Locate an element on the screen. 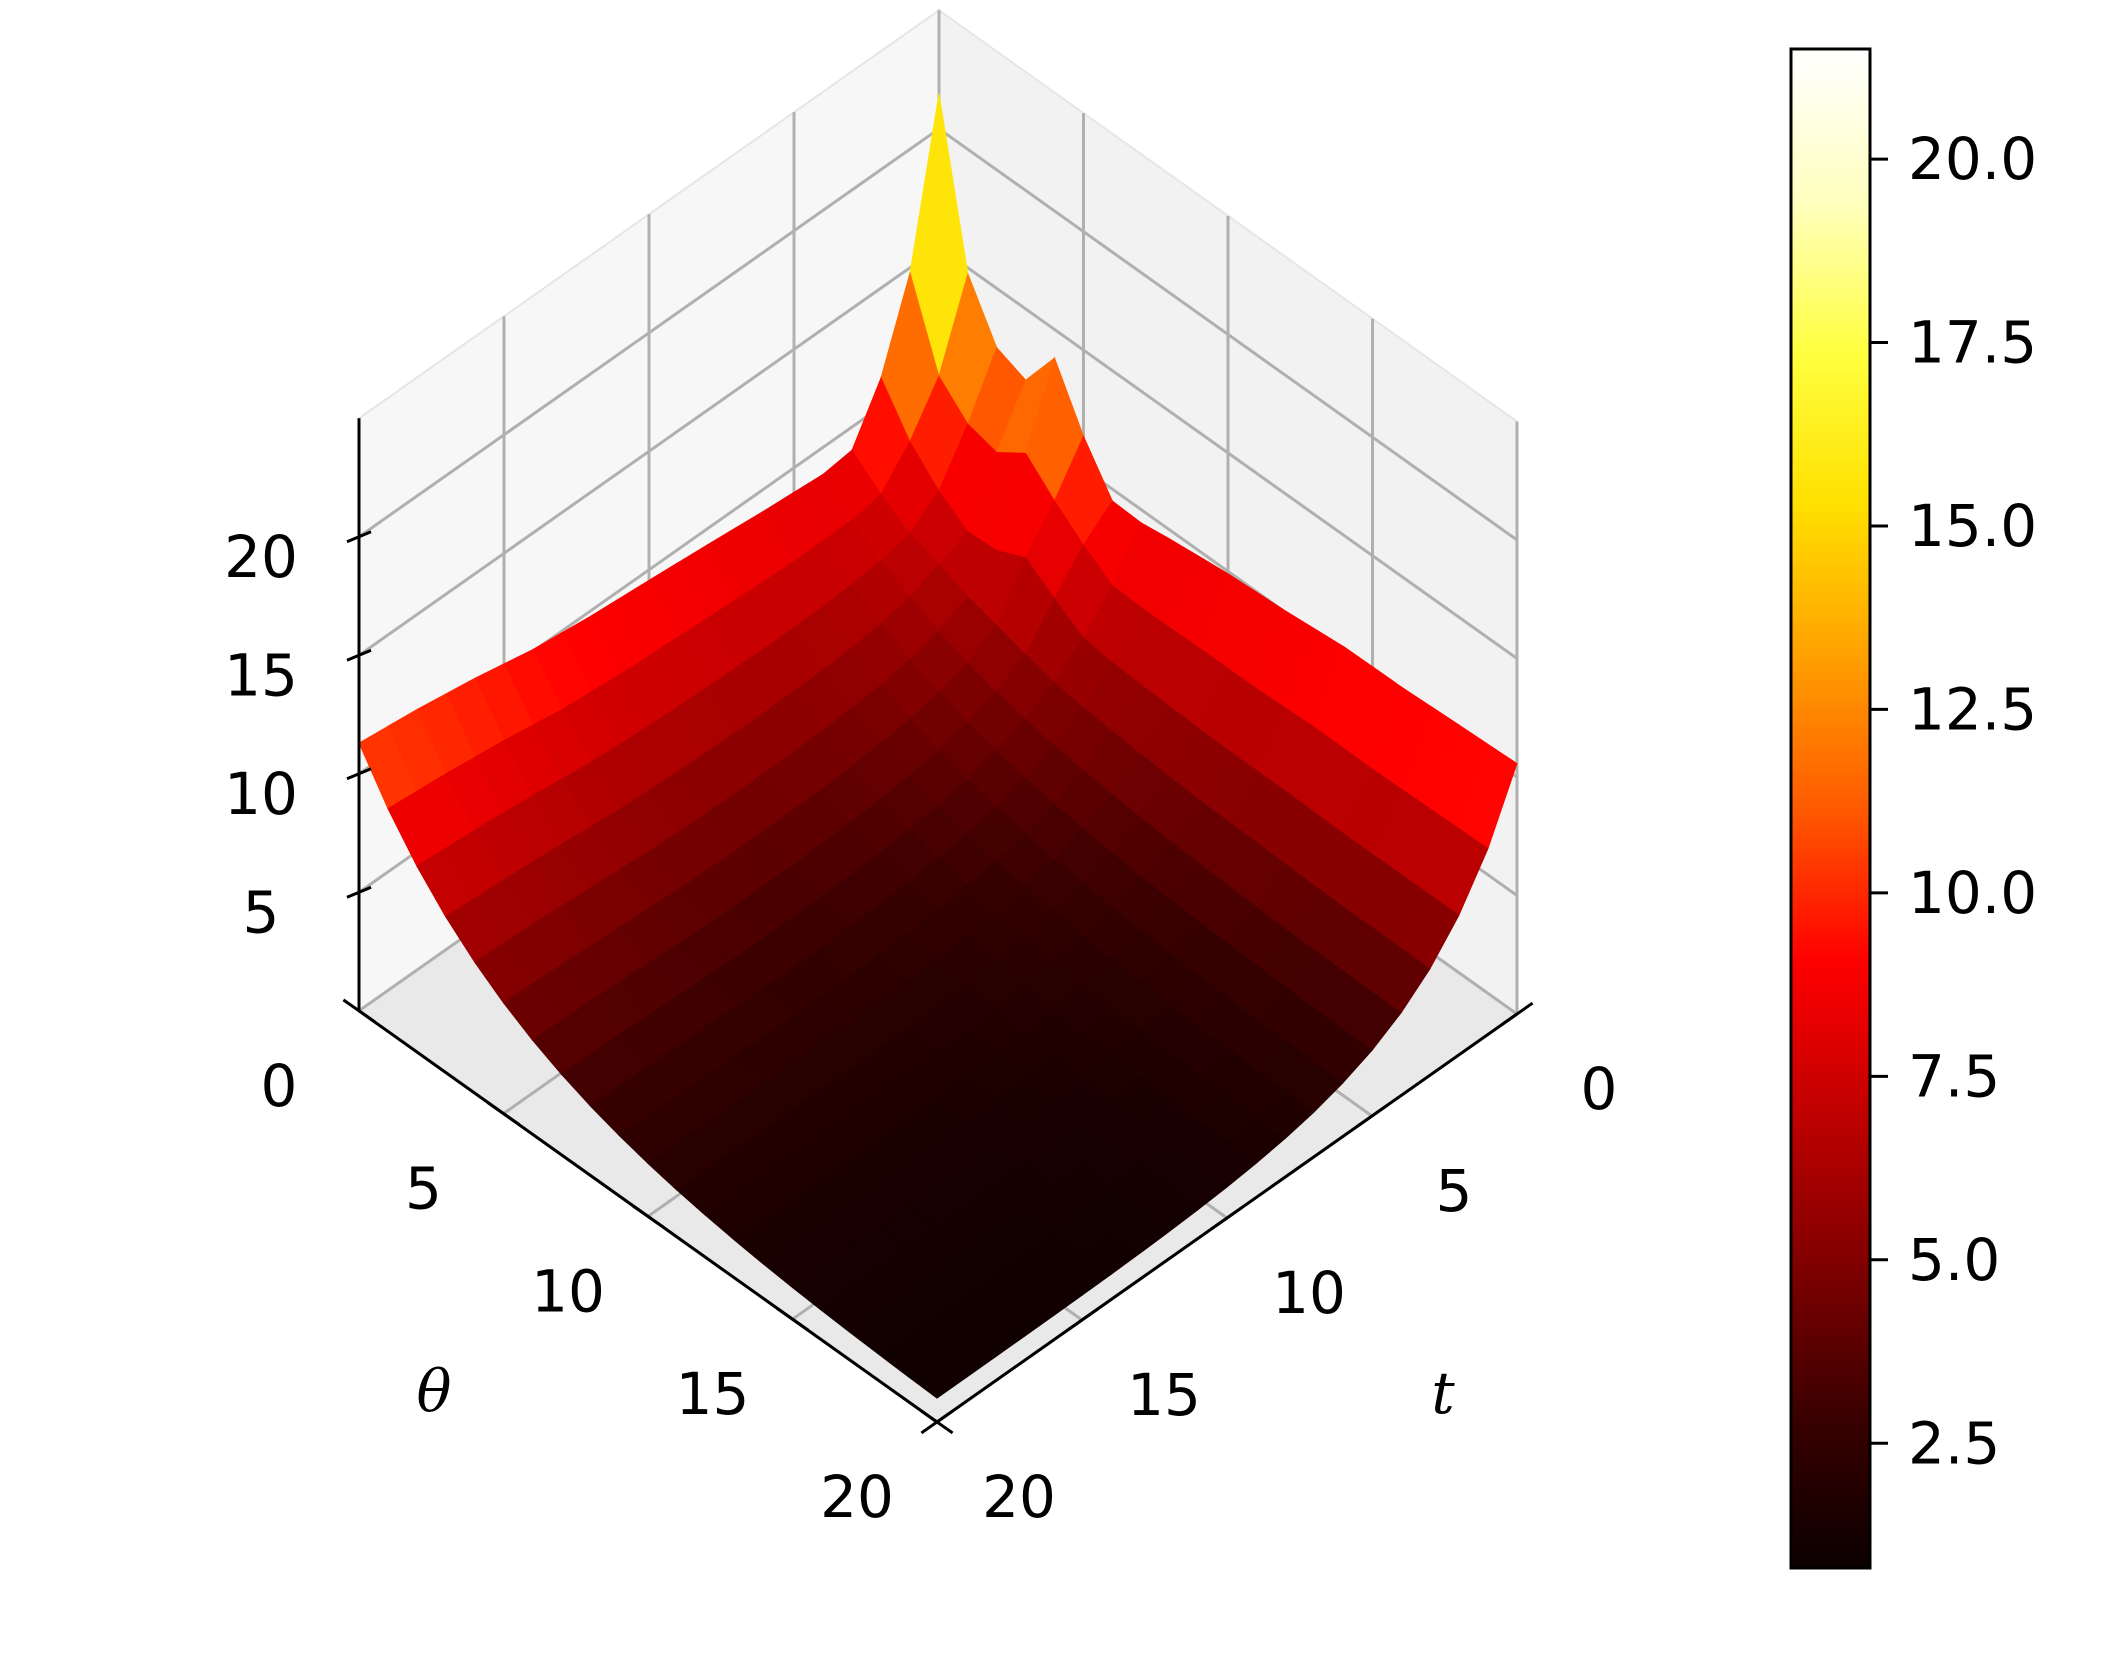 This screenshot has height=1675, width=2111. colorbar-tick-marks is located at coordinates (1879, 801).